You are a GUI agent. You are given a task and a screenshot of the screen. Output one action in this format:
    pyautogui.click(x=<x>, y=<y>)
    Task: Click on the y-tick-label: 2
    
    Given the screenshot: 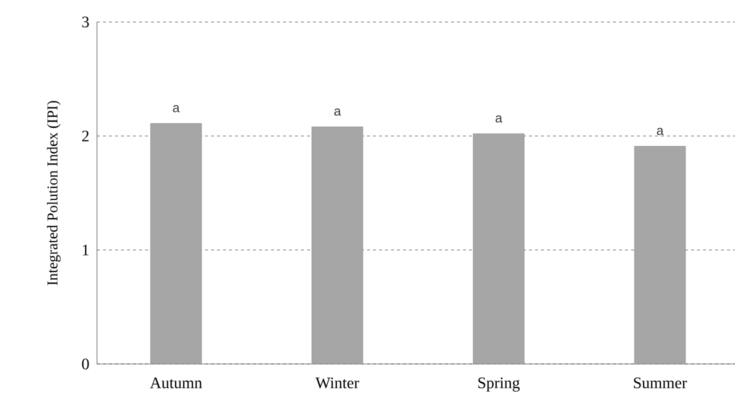 What is the action you would take?
    pyautogui.click(x=85, y=136)
    